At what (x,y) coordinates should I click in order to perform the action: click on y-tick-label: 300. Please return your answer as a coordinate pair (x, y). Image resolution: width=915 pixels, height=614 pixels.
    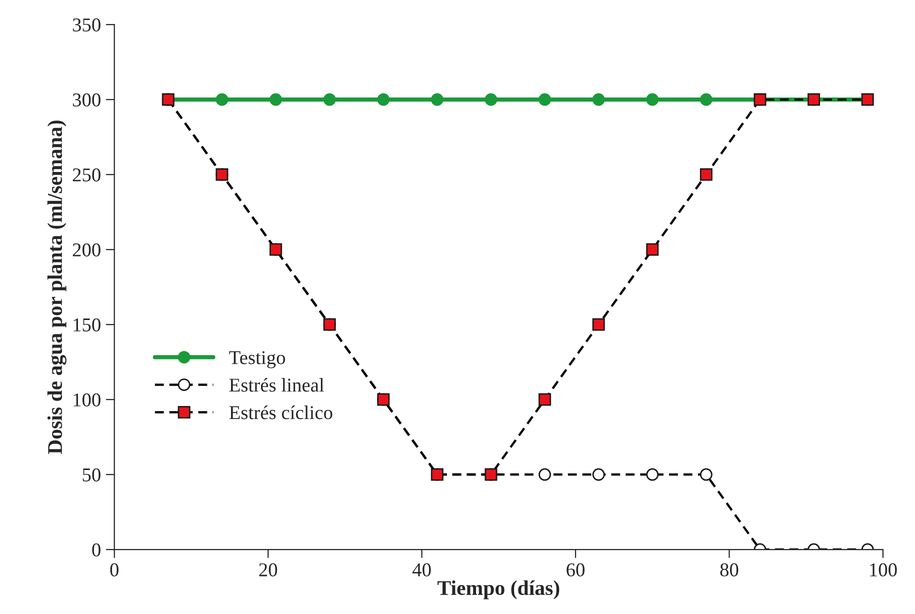
    Looking at the image, I should click on (86, 99).